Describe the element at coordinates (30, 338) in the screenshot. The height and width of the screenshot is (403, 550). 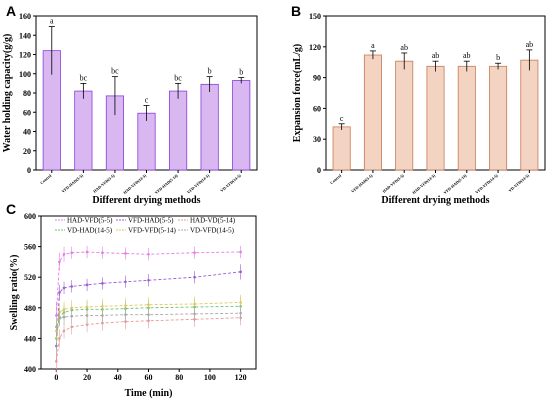
I see `y-tick-label: 440` at that location.